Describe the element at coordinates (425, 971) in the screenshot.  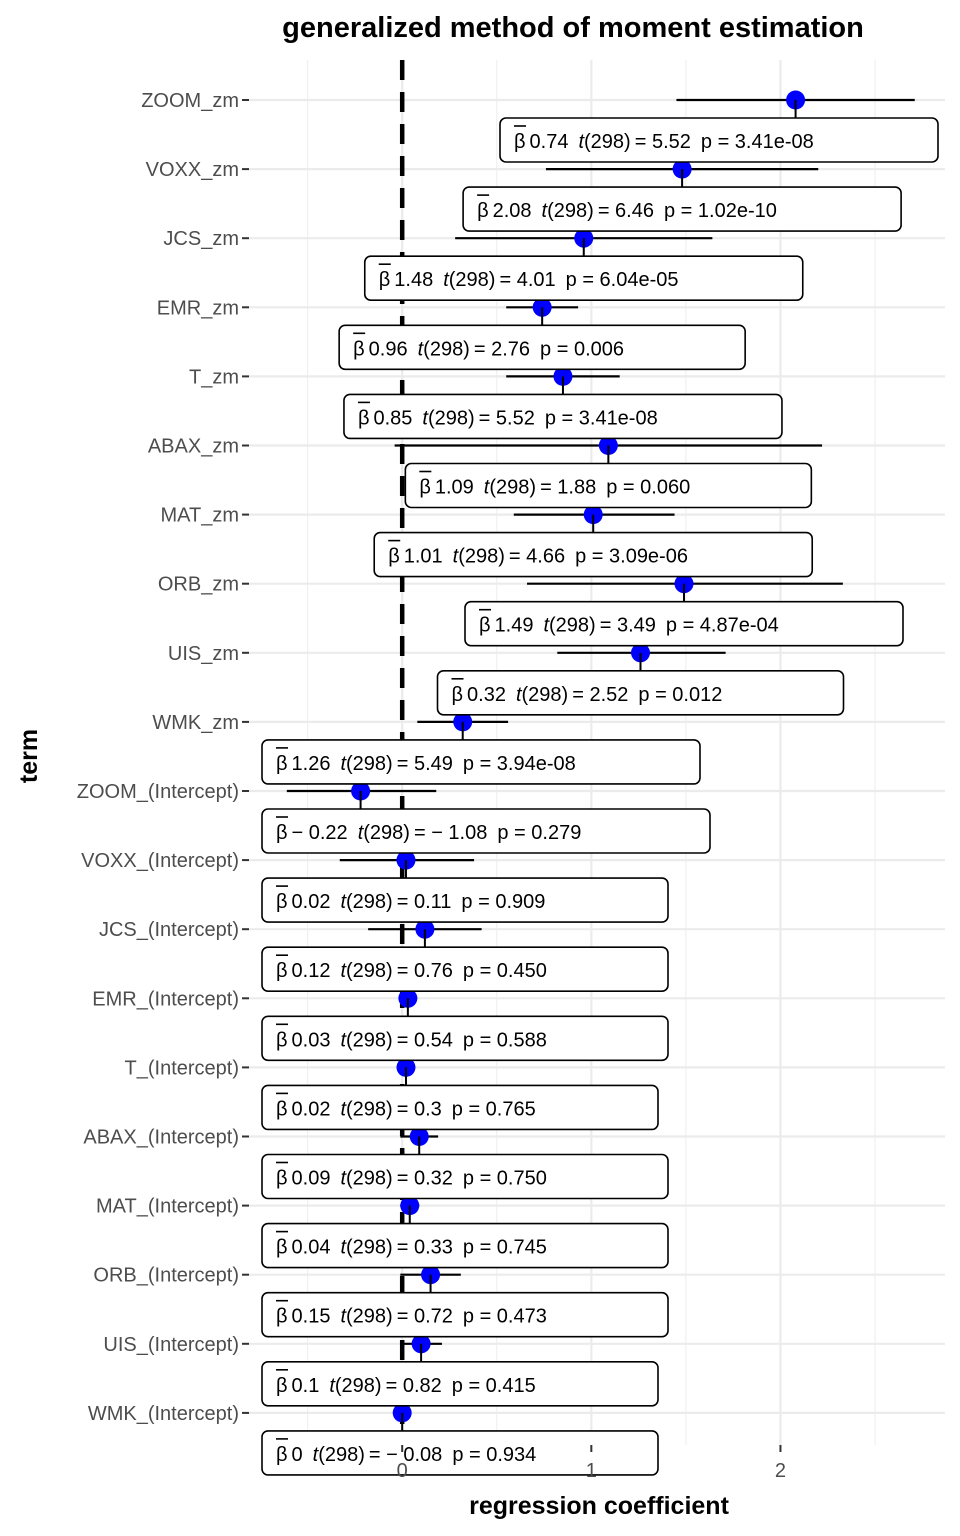
I see `t-value: = 0.76` at that location.